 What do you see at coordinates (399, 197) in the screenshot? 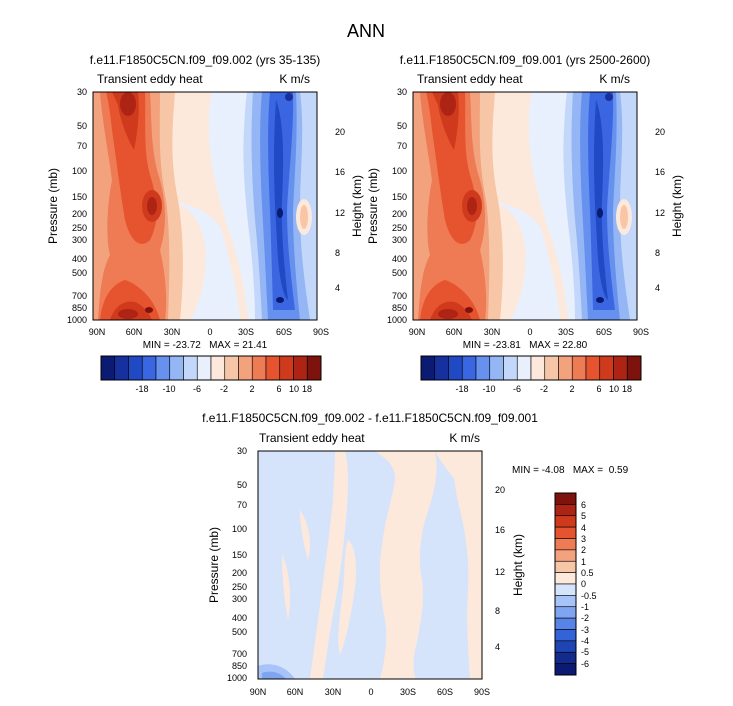
I see `y-tick-label: 150` at bounding box center [399, 197].